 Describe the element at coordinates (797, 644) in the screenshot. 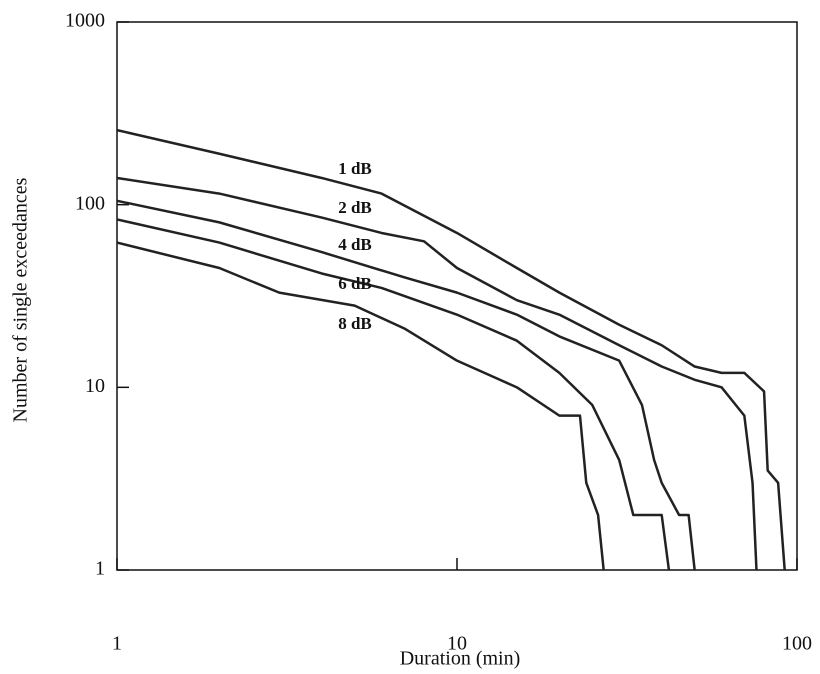

I see `x-tick-label: 100` at that location.